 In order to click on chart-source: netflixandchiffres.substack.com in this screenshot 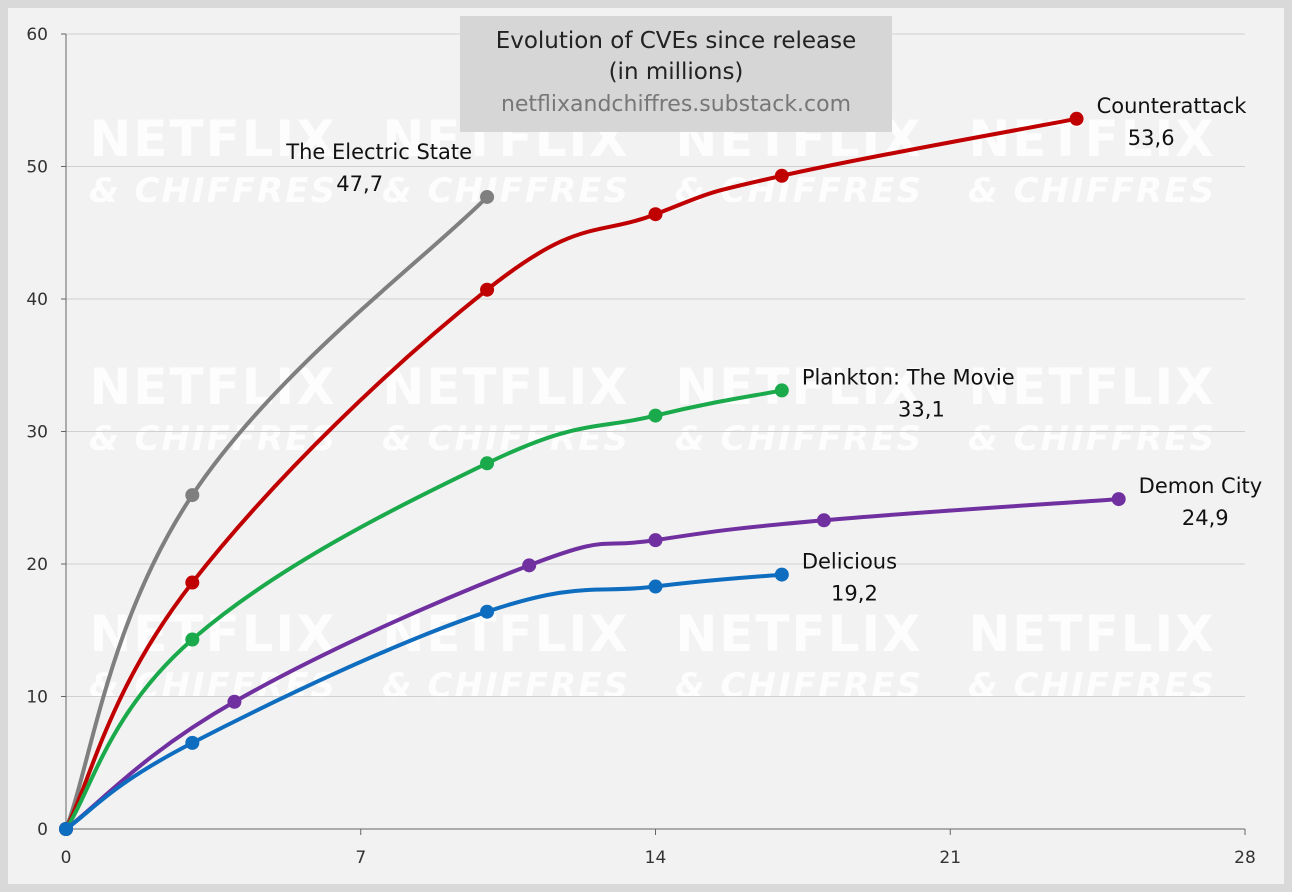, I will do `click(676, 104)`.